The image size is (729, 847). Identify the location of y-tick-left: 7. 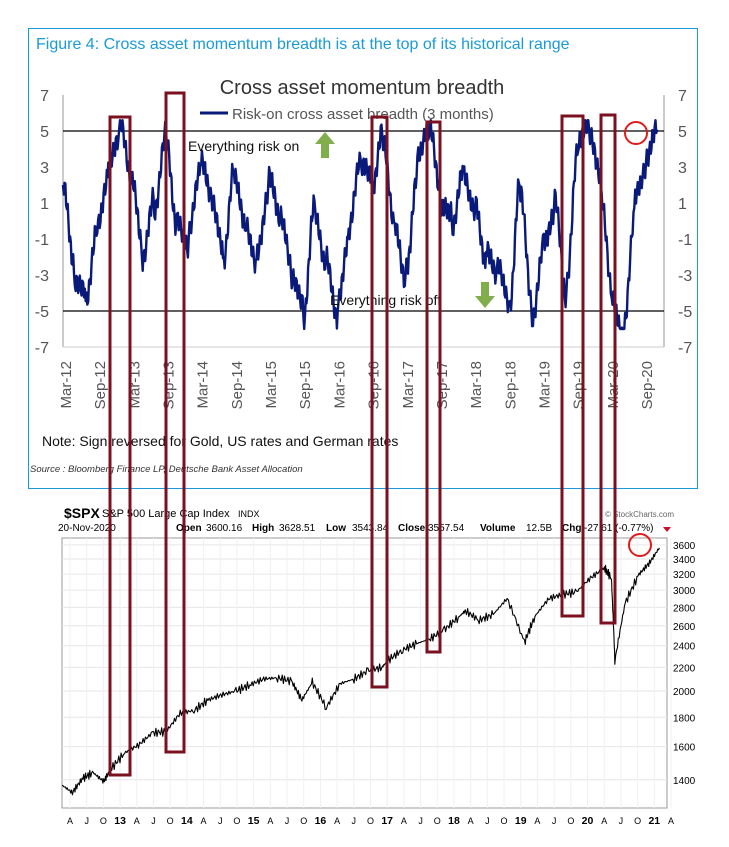
(44, 96).